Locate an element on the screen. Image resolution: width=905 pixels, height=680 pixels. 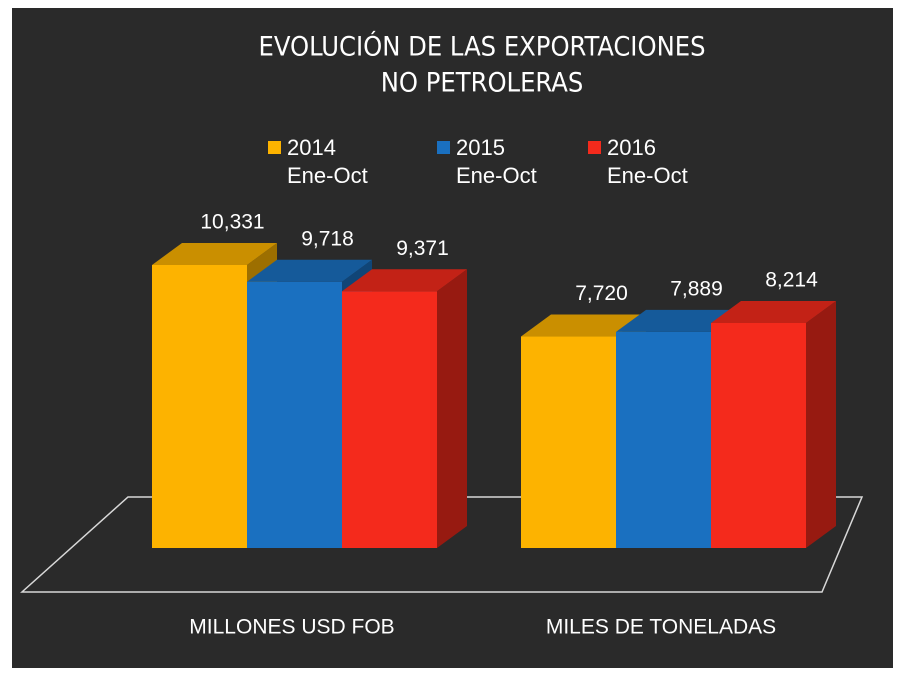
data-label: 9,718 is located at coordinates (327, 238).